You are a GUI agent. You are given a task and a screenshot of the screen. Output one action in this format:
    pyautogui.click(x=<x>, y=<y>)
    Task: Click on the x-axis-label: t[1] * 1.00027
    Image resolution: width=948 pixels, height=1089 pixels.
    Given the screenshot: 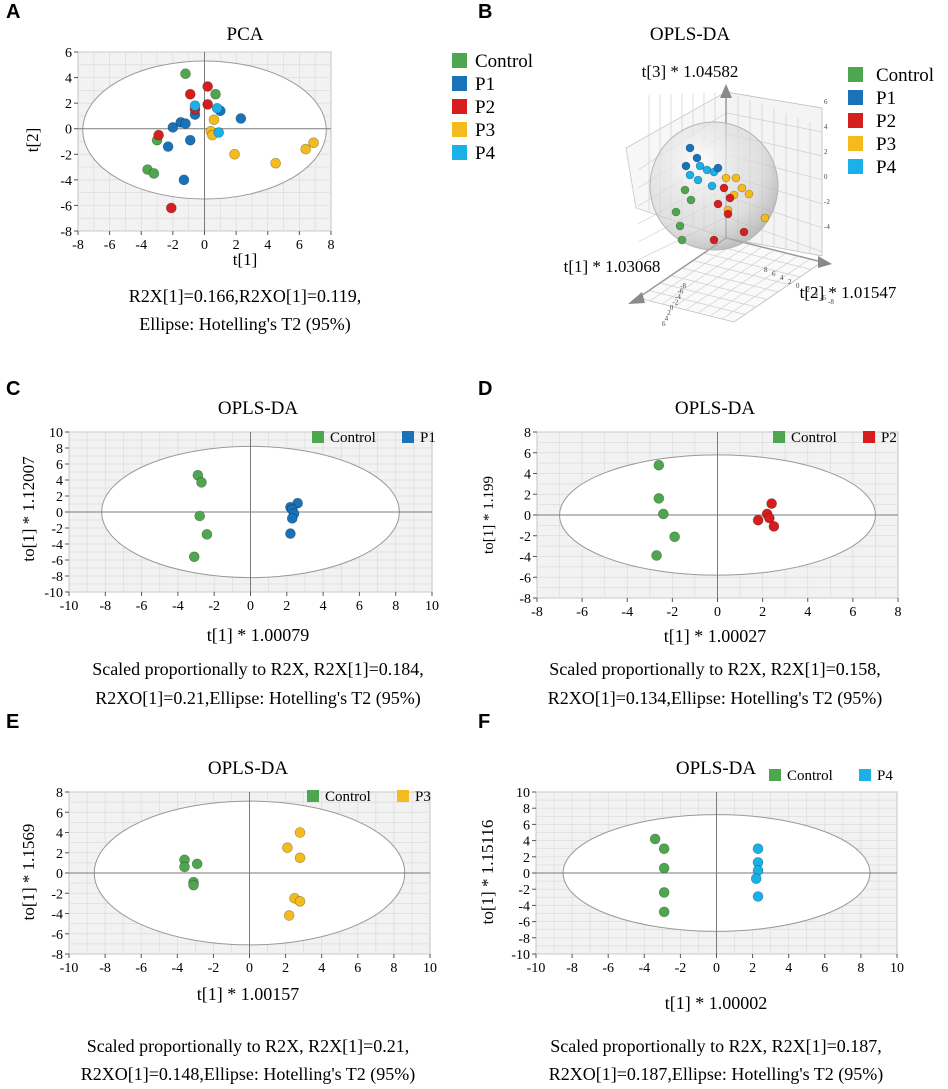 What is the action you would take?
    pyautogui.click(x=715, y=636)
    